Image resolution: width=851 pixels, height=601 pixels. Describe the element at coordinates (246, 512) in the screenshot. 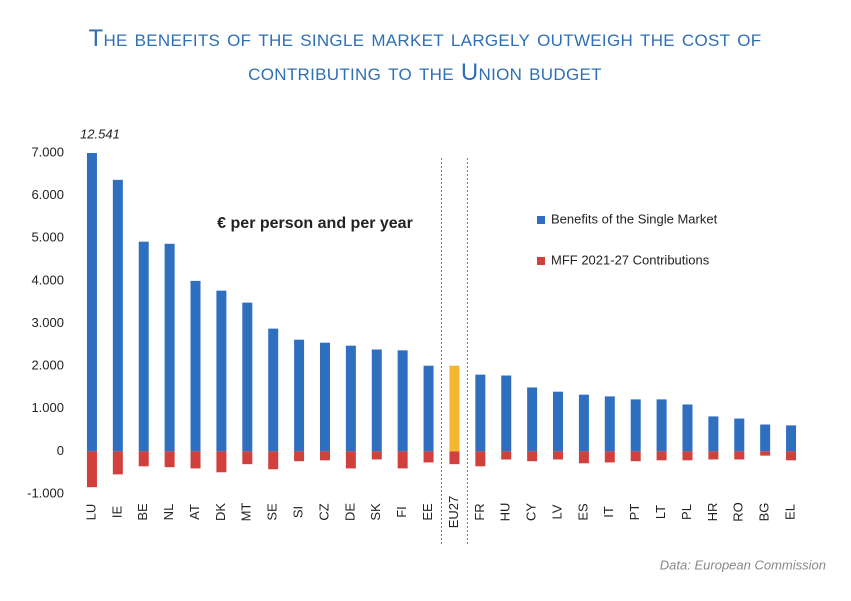

I see `x-tick-label: MT` at that location.